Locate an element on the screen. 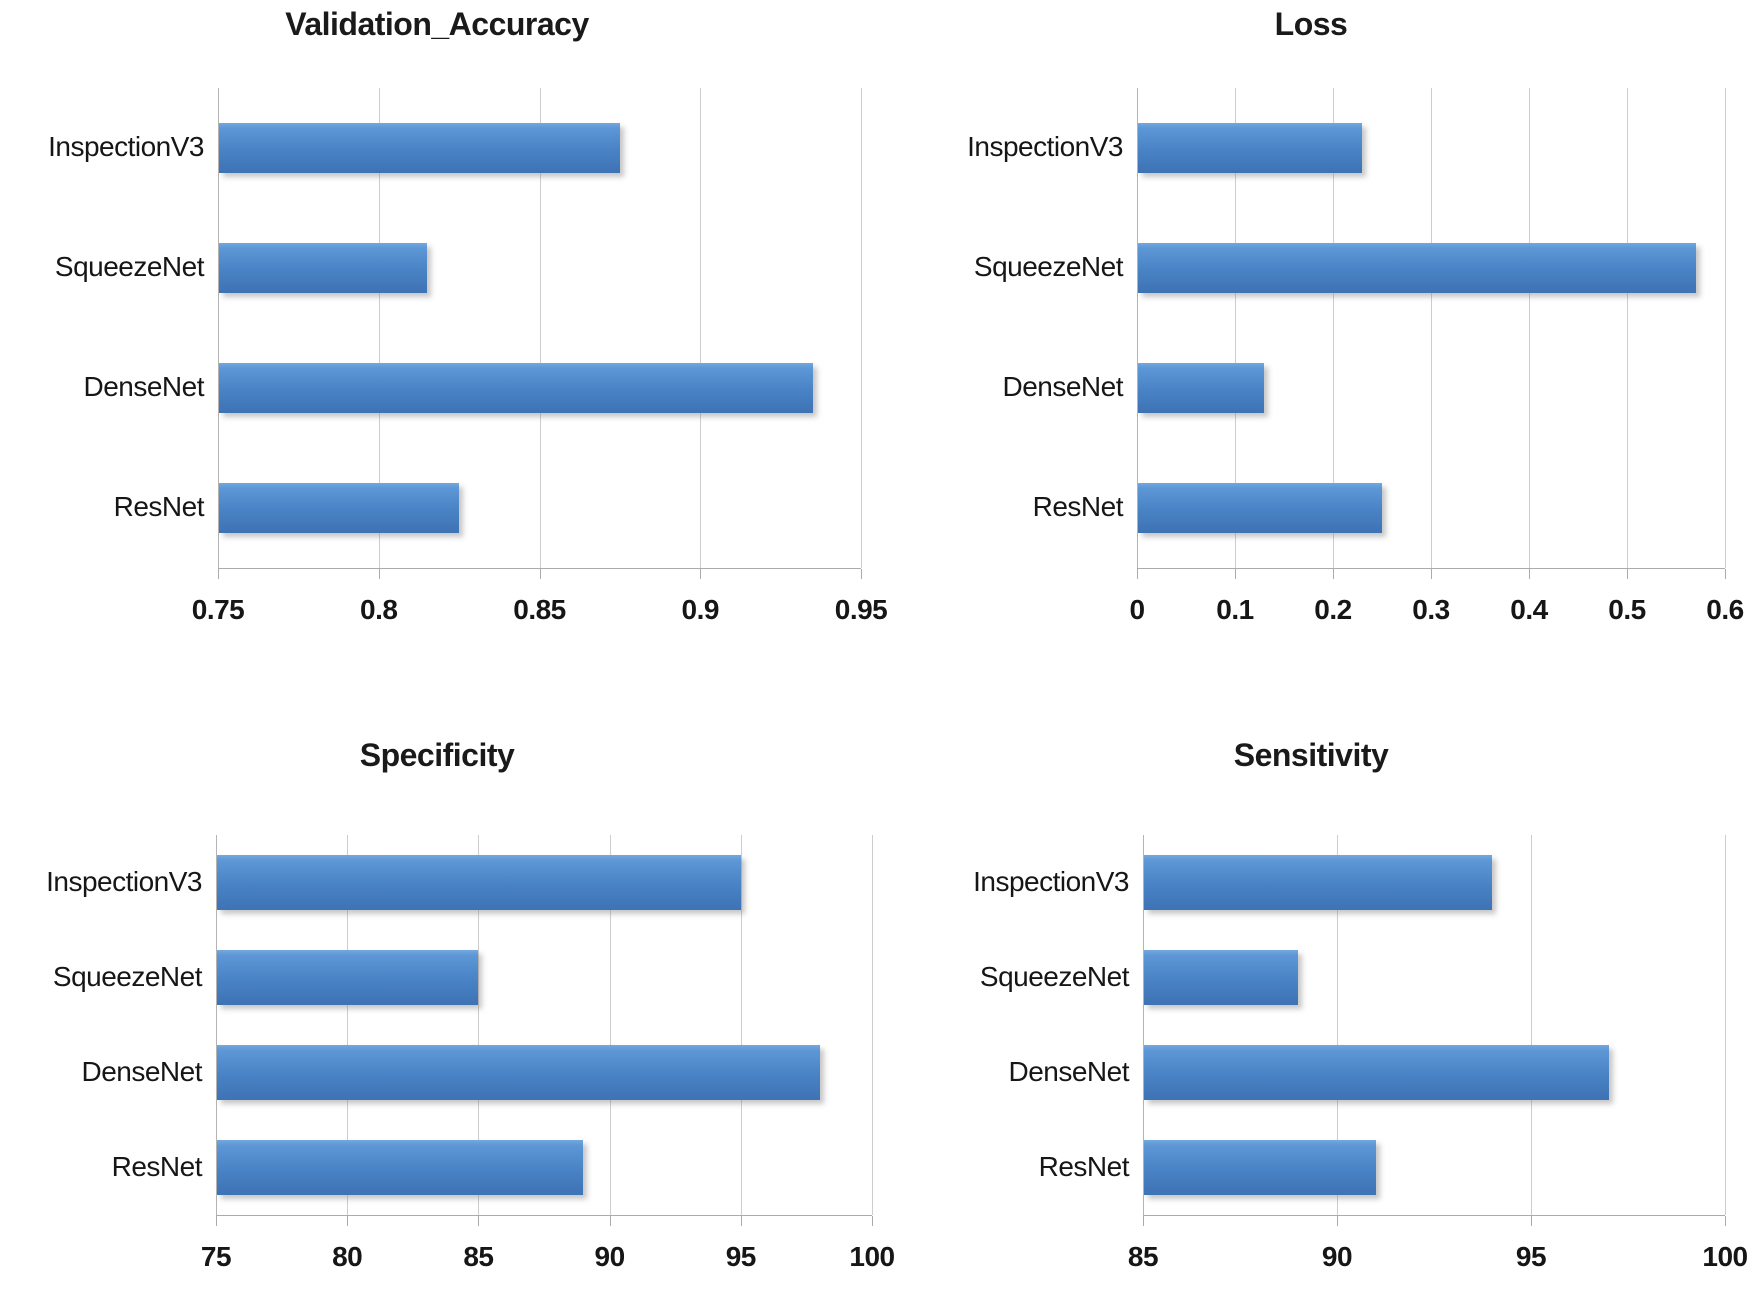 The height and width of the screenshot is (1298, 1748). x-axis-tick-label: 0.1 is located at coordinates (1235, 609).